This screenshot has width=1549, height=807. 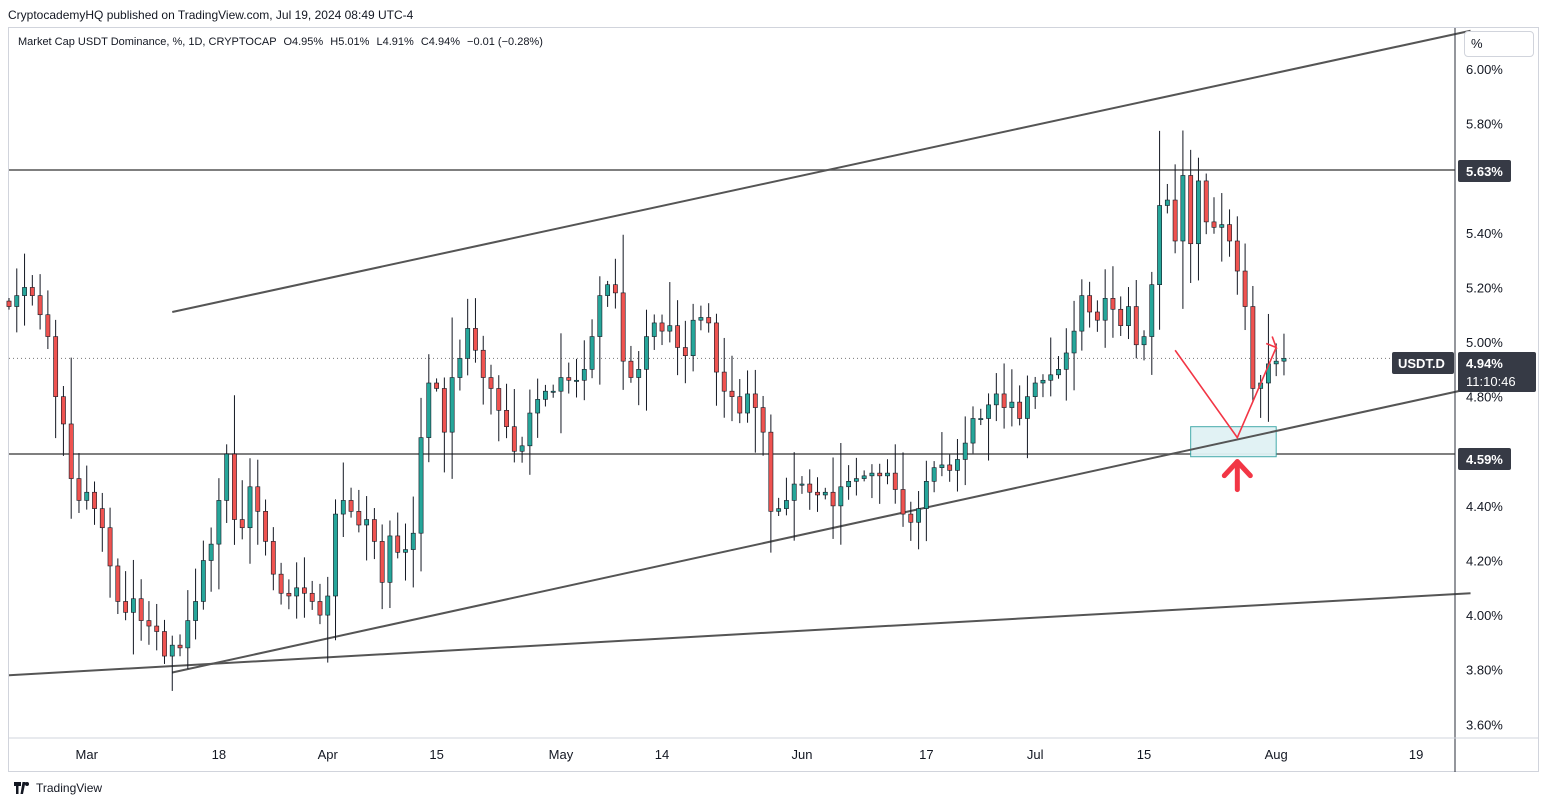 I want to click on footer-brand: TradingView, so click(x=58, y=788).